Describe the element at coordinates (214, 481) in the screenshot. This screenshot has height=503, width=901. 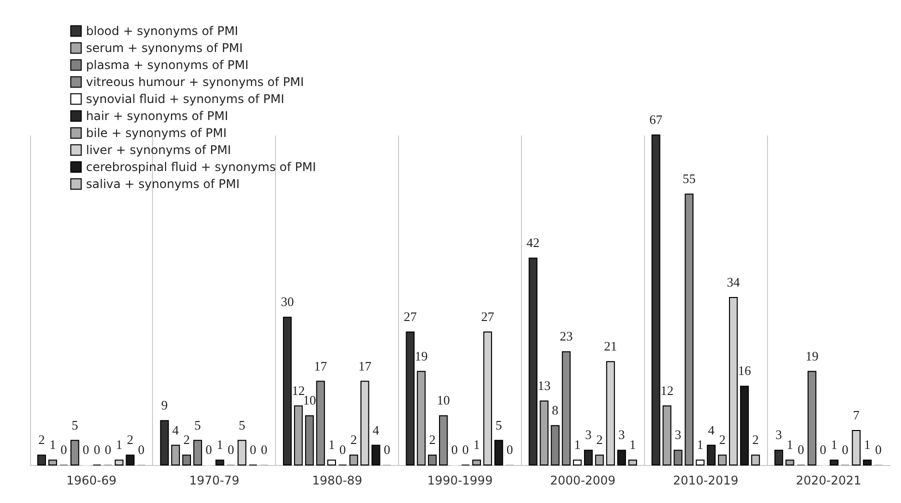
I see `x-tick-label: 1970-79` at that location.